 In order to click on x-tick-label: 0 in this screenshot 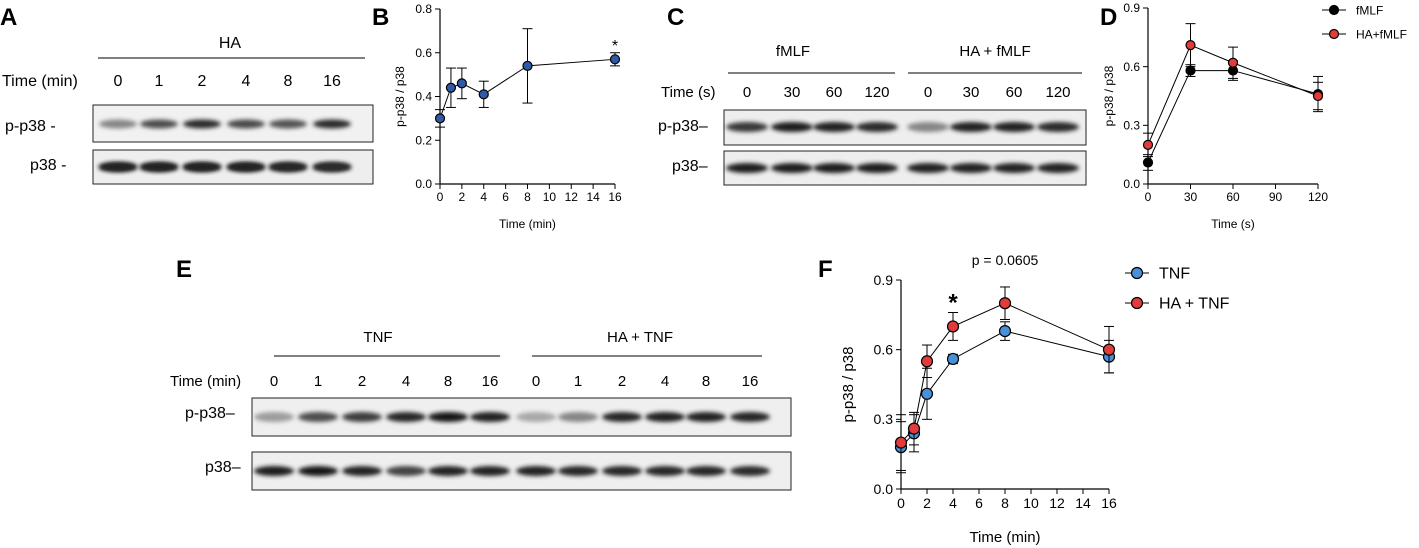, I will do `click(440, 197)`.